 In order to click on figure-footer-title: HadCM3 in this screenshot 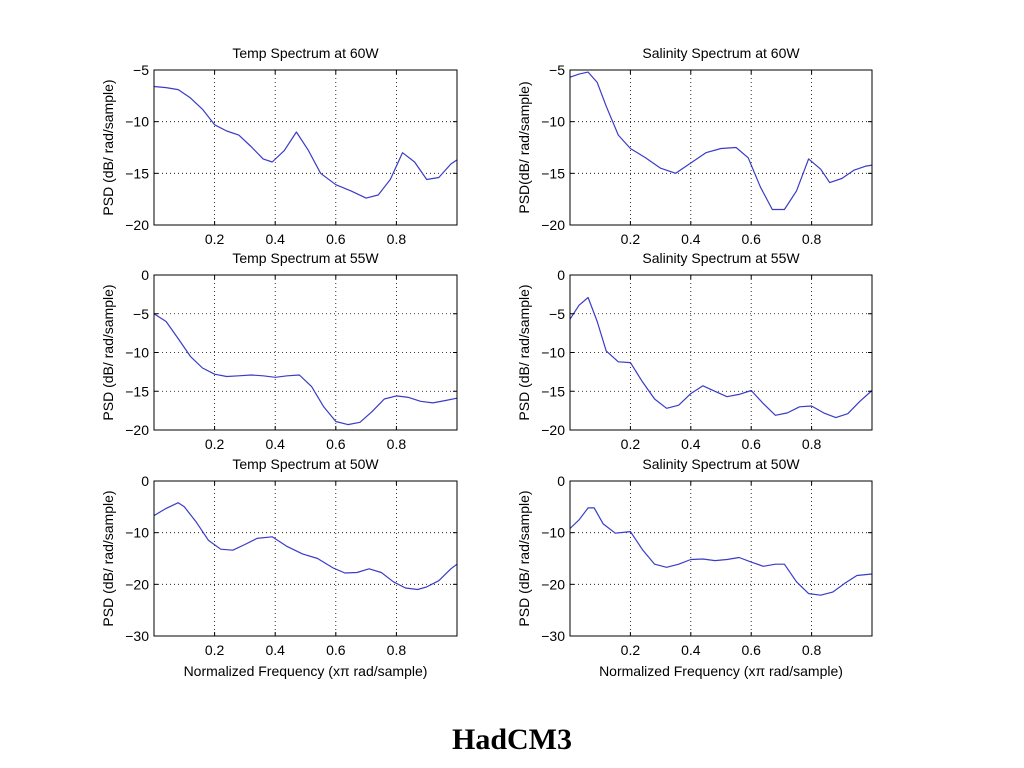, I will do `click(512, 739)`.